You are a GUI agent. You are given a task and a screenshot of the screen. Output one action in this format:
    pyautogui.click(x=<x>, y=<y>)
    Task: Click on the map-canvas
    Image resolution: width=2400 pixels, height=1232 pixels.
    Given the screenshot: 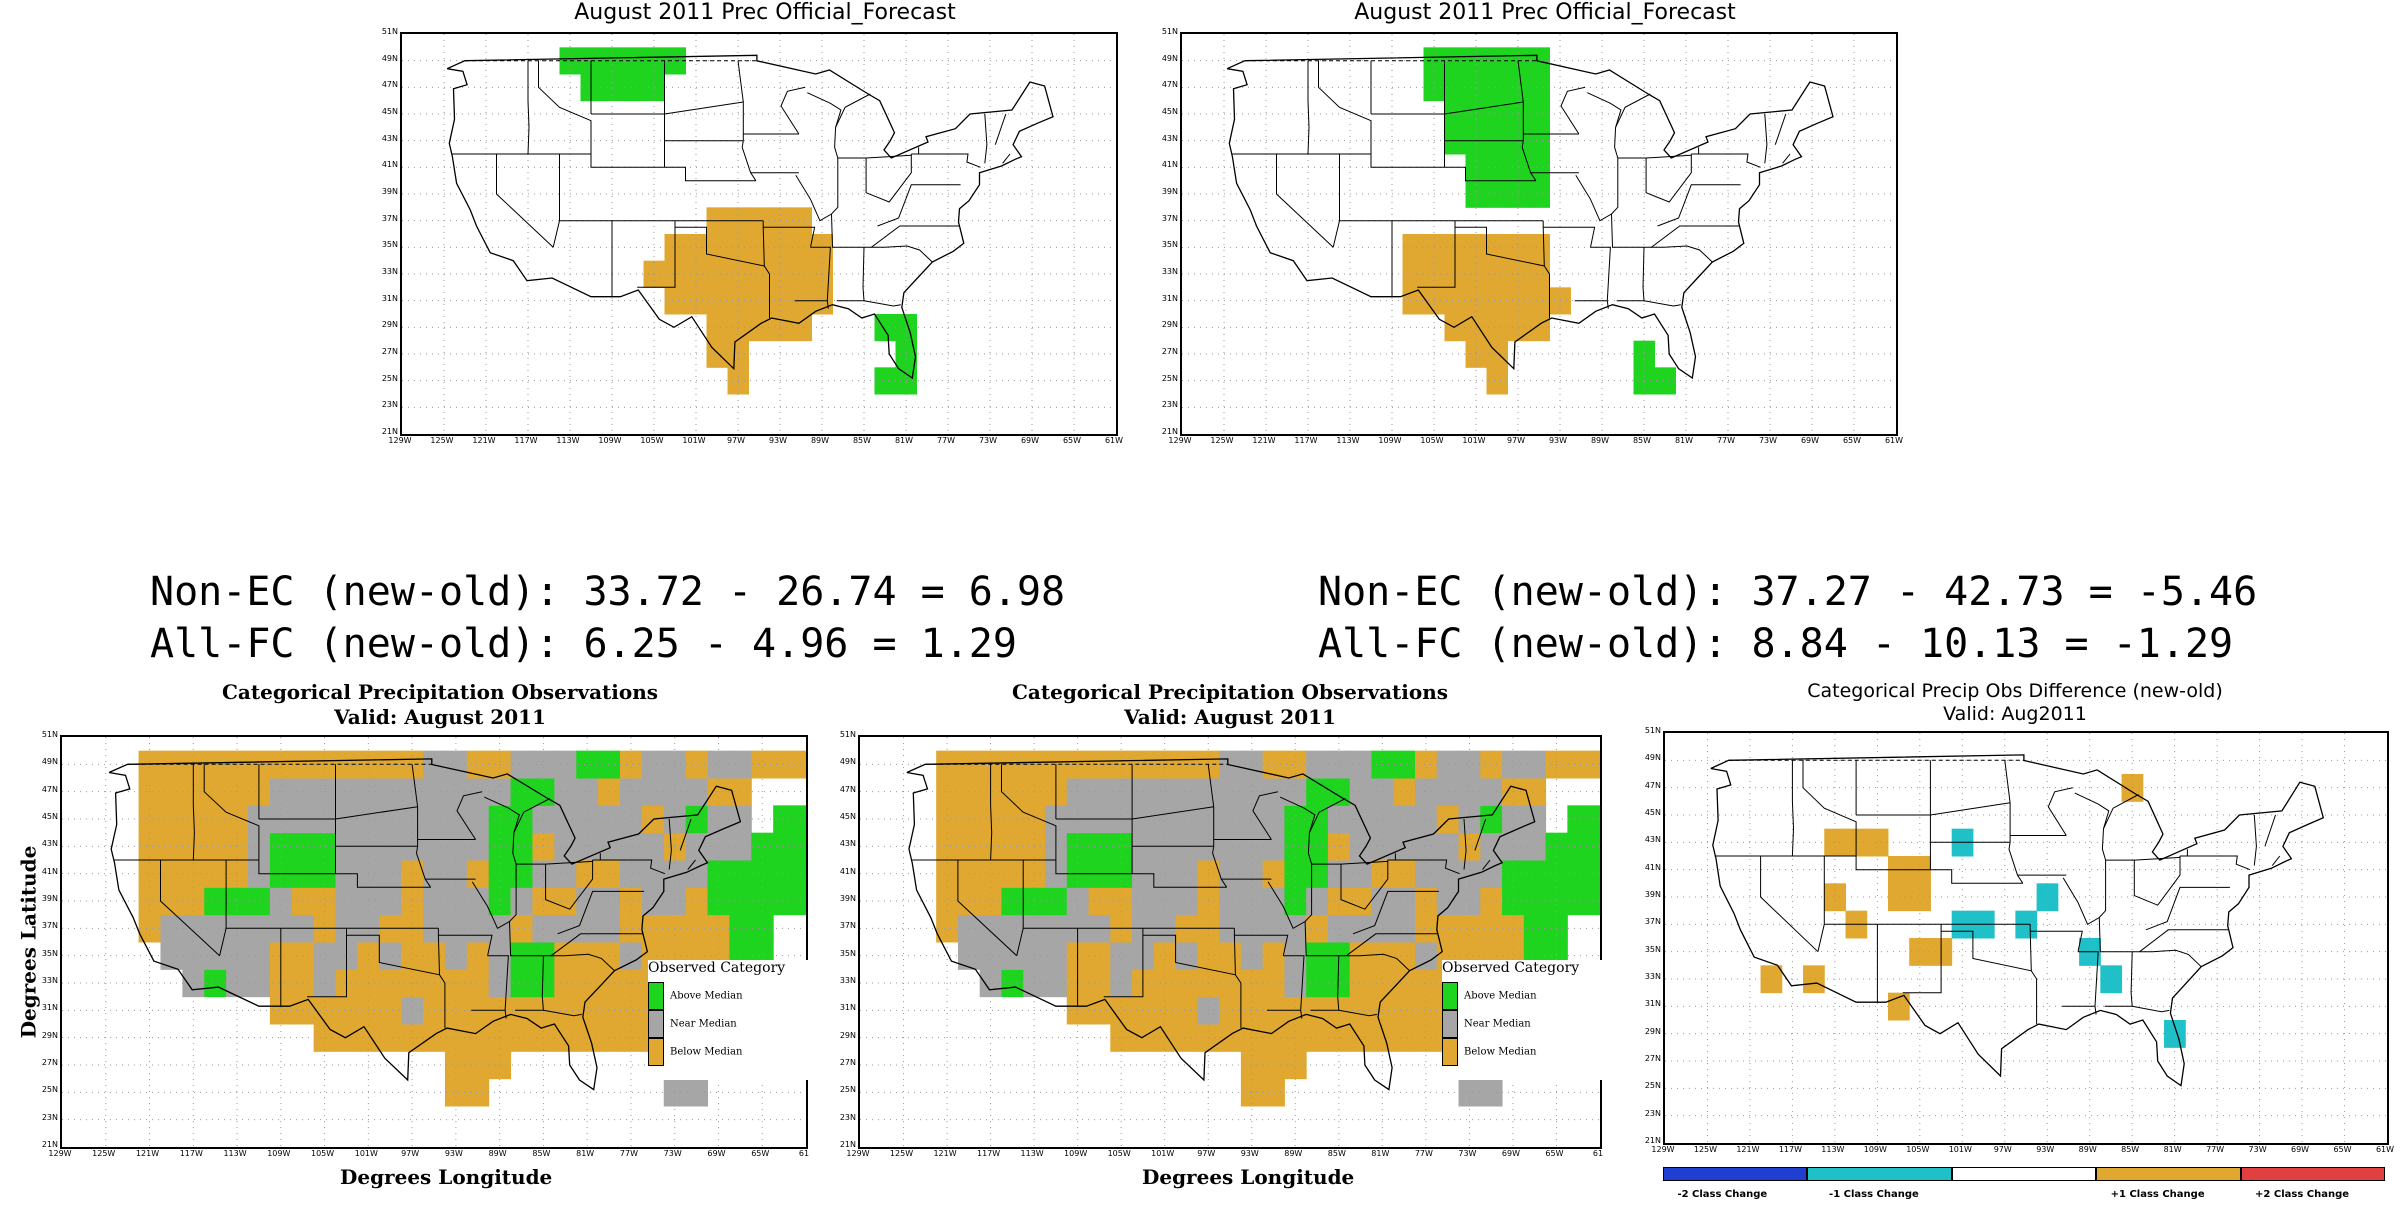 What is the action you would take?
    pyautogui.click(x=1230, y=942)
    